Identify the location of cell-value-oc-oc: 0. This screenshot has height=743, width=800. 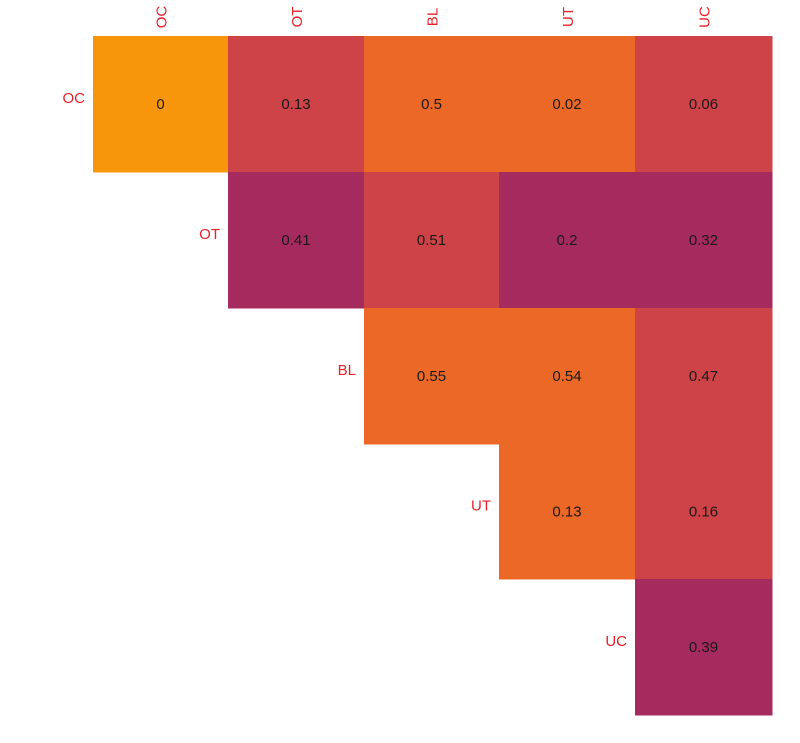
(160, 104).